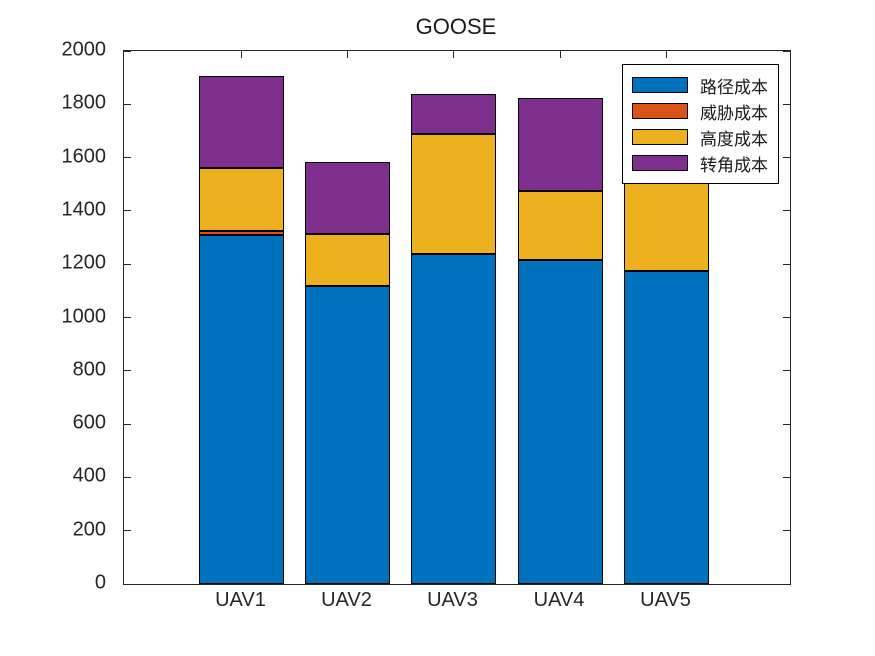  I want to click on legend-item: 转角成本, so click(700, 163).